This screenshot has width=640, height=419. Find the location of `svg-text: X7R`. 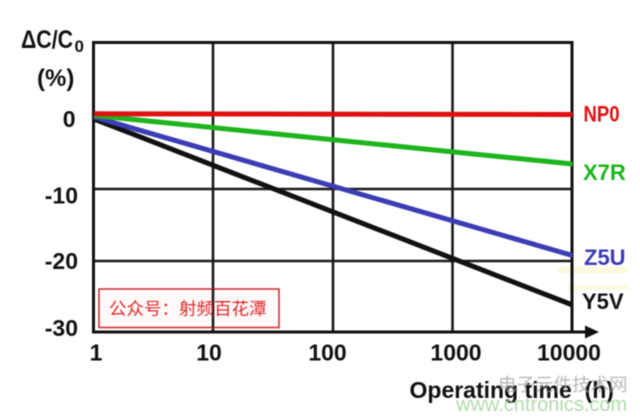

svg-text: X7R is located at coordinates (604, 172).